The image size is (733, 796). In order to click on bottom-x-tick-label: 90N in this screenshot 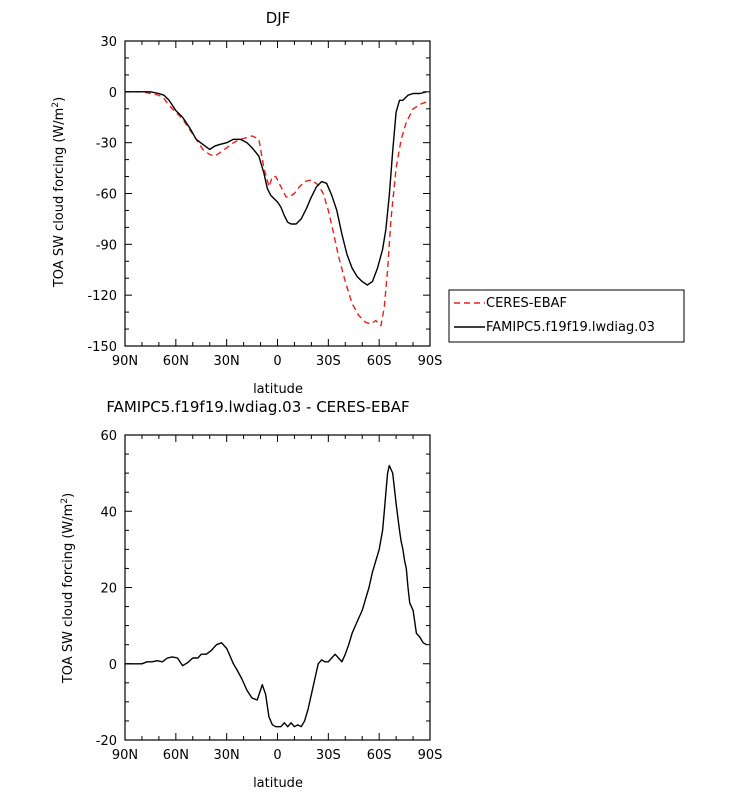, I will do `click(125, 755)`.